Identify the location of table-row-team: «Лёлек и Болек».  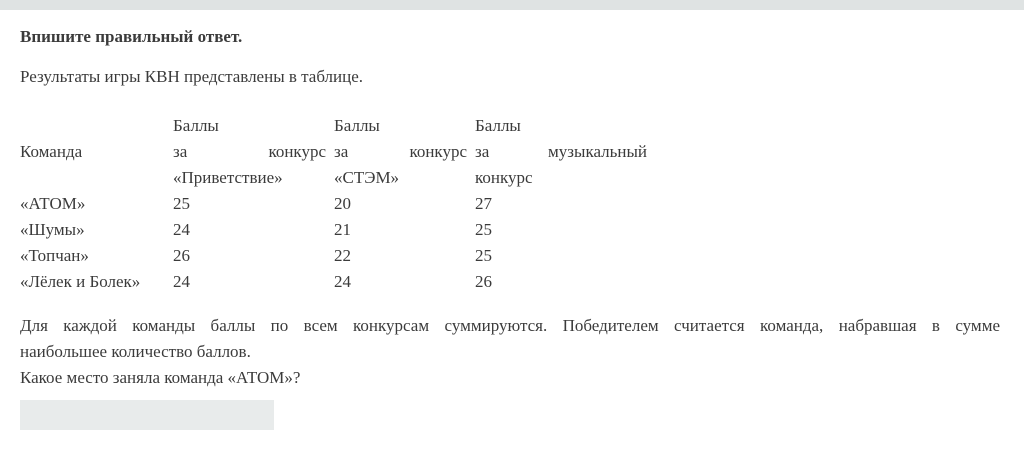
(80, 281).